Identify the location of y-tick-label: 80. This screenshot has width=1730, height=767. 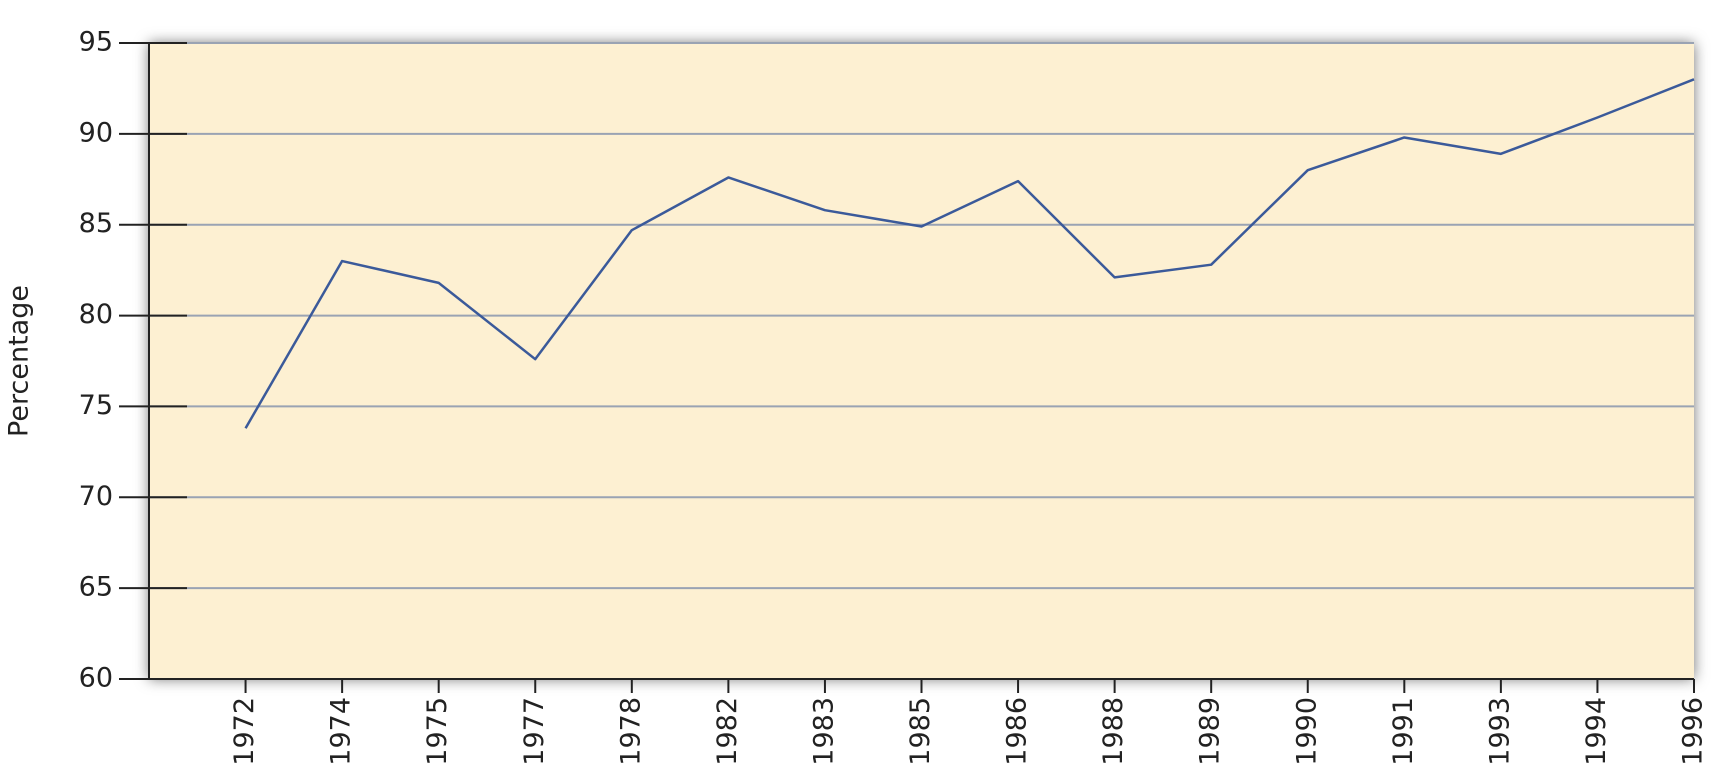
(96, 314).